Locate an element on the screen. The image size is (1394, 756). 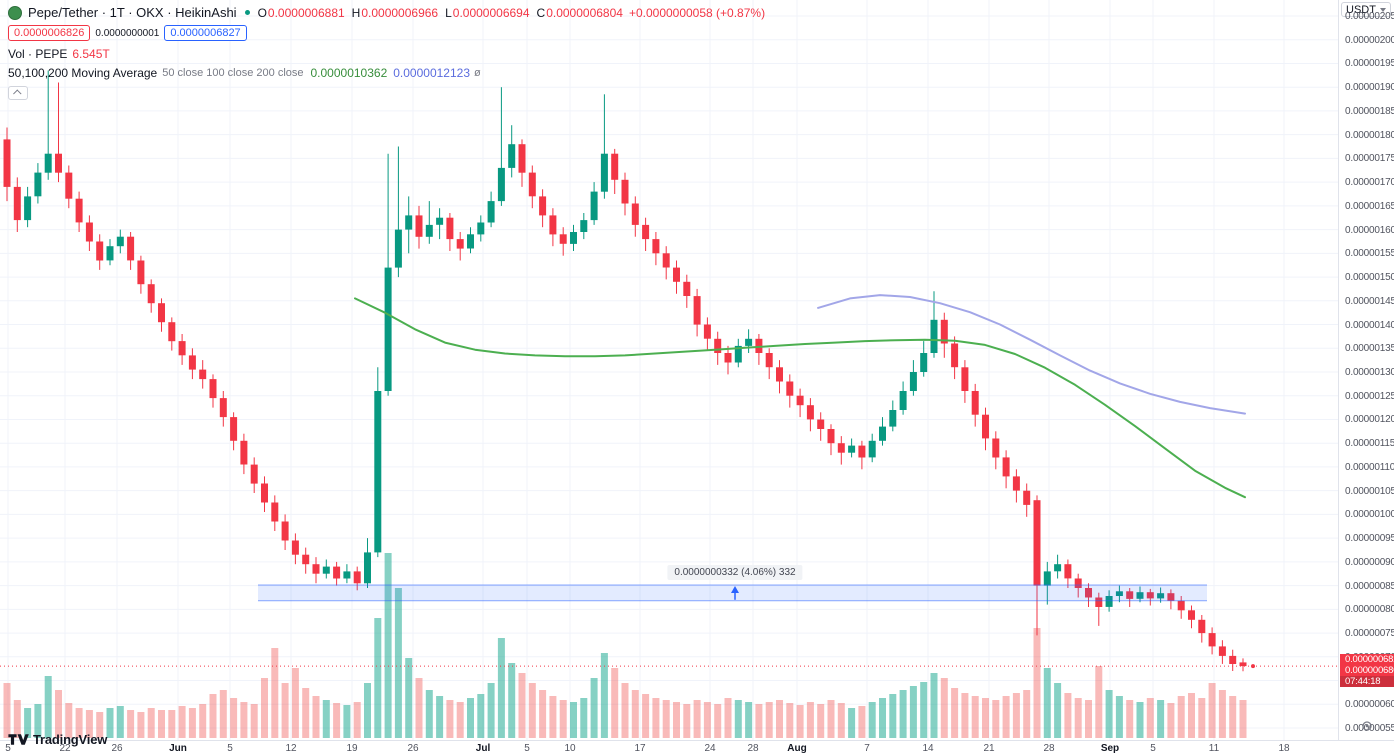
price-tick-label: 0.0000011500 is located at coordinates (1369, 444).